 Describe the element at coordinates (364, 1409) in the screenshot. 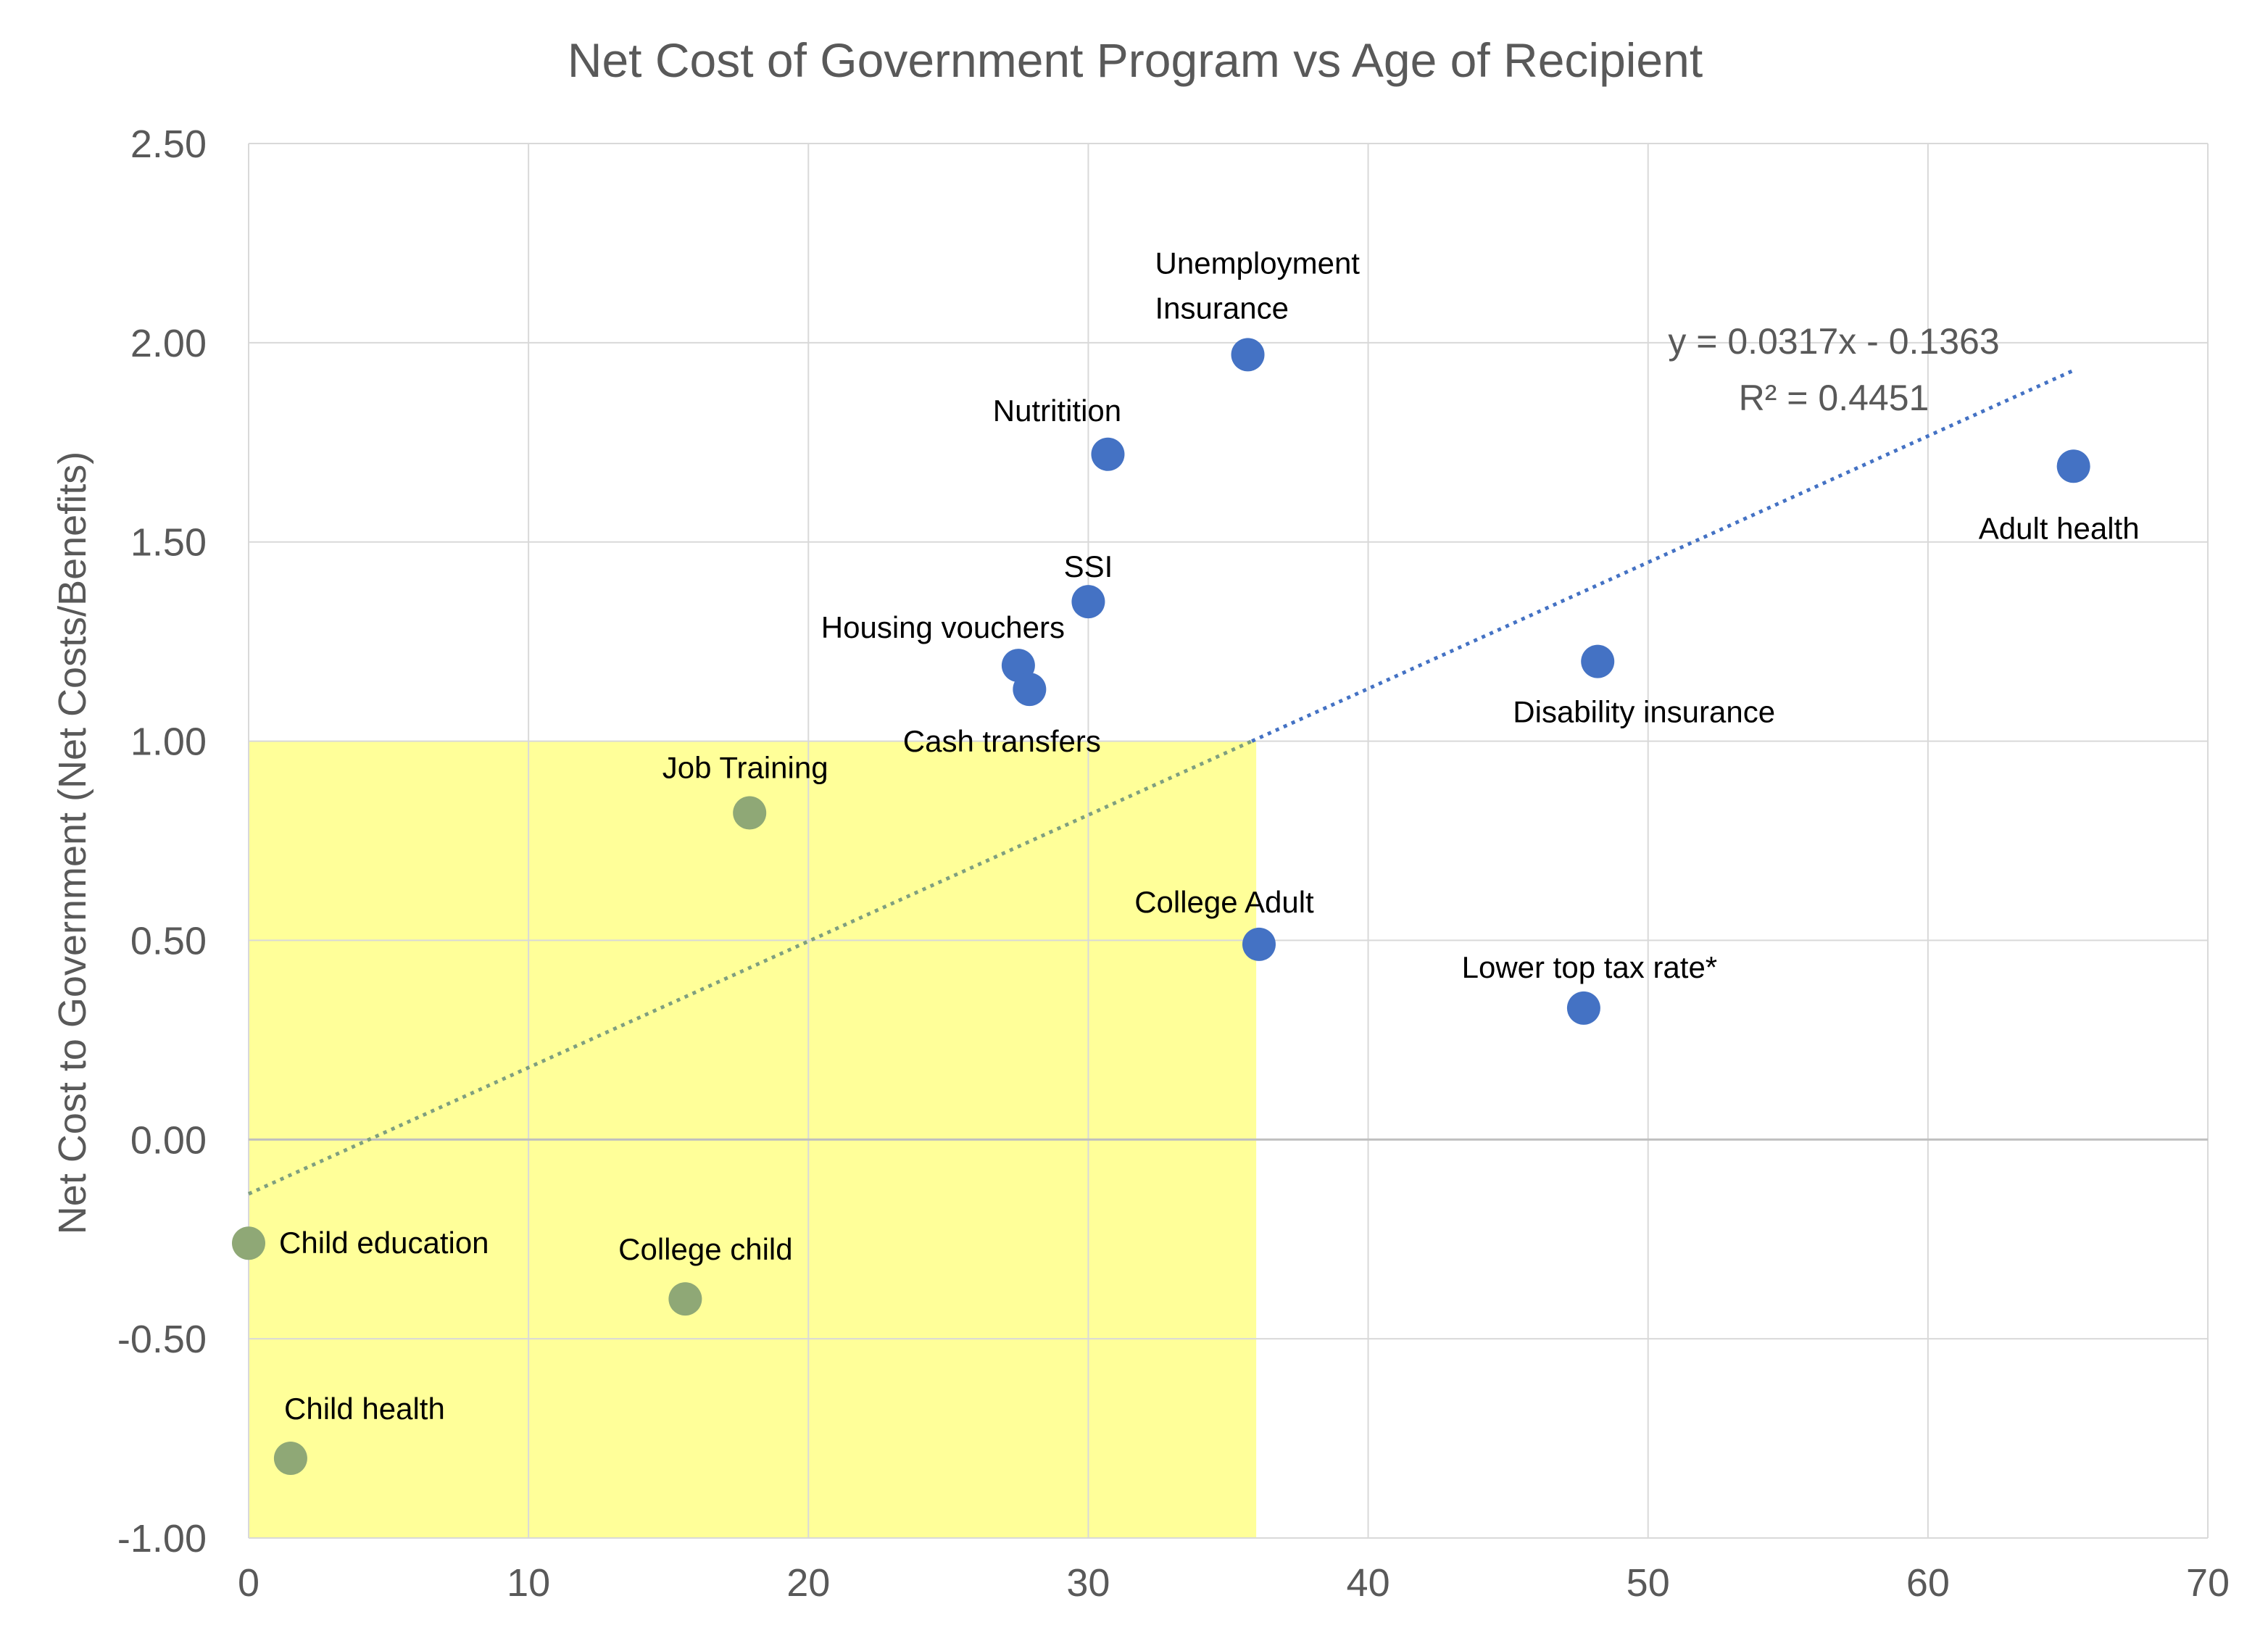

I see `data-label: Child health` at that location.